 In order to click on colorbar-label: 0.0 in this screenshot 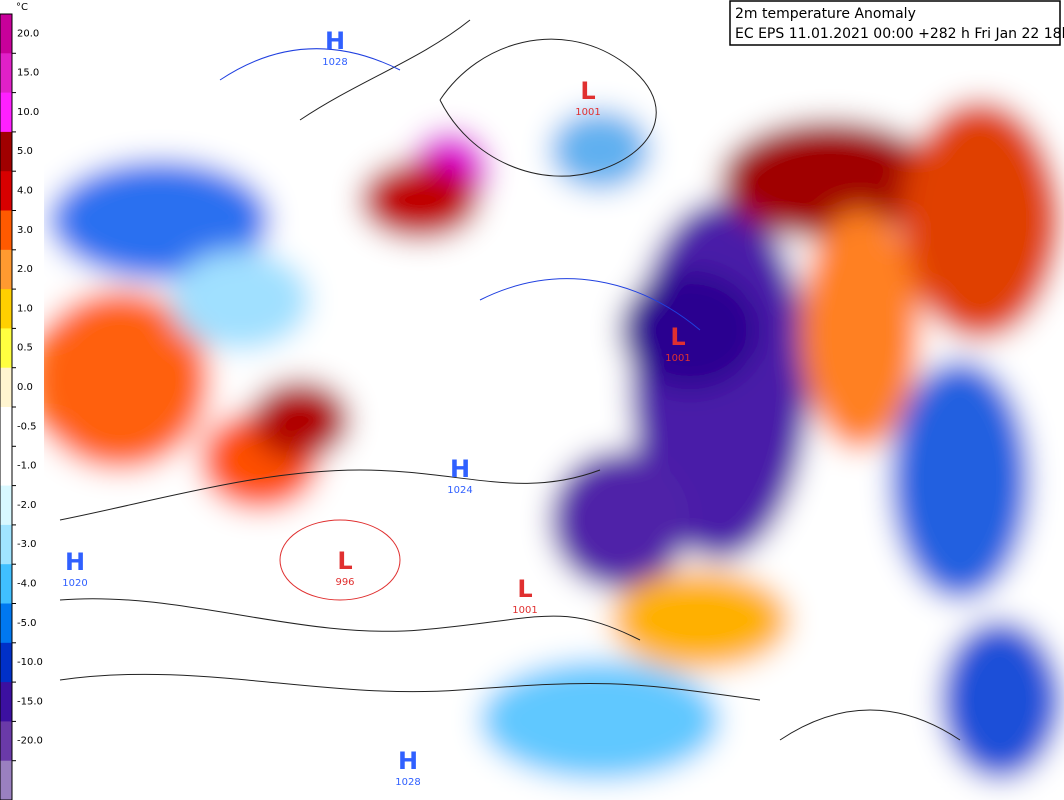, I will do `click(25, 387)`.